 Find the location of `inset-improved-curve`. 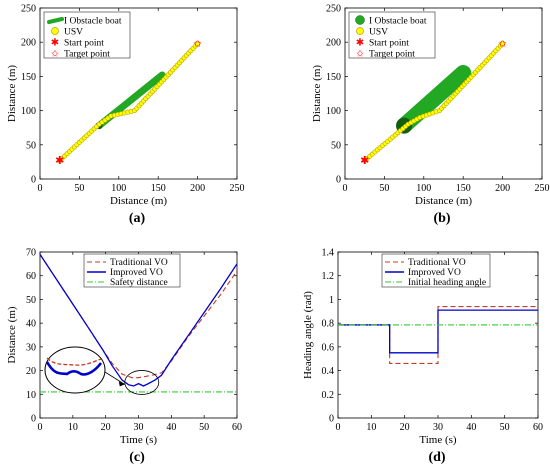

inset-improved-curve is located at coordinates (74, 368).